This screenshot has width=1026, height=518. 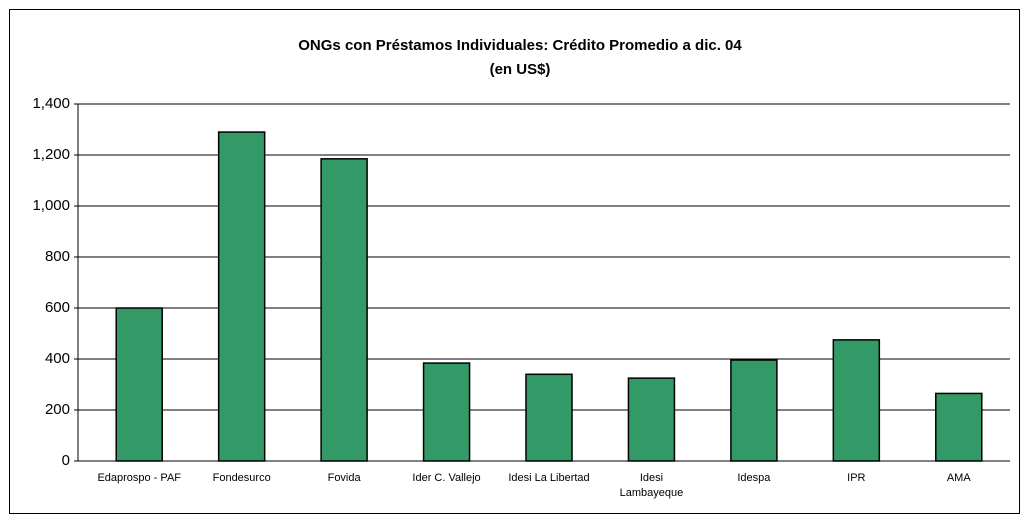 I want to click on x-tick-label: Idespa, so click(x=754, y=478).